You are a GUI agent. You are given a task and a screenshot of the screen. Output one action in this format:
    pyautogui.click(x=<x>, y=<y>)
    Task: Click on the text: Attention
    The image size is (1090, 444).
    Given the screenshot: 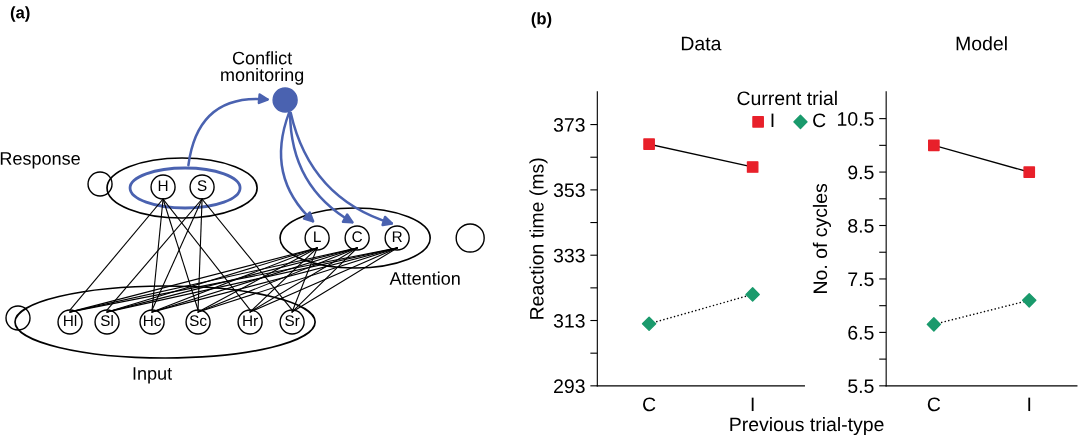 What is the action you would take?
    pyautogui.click(x=424, y=278)
    